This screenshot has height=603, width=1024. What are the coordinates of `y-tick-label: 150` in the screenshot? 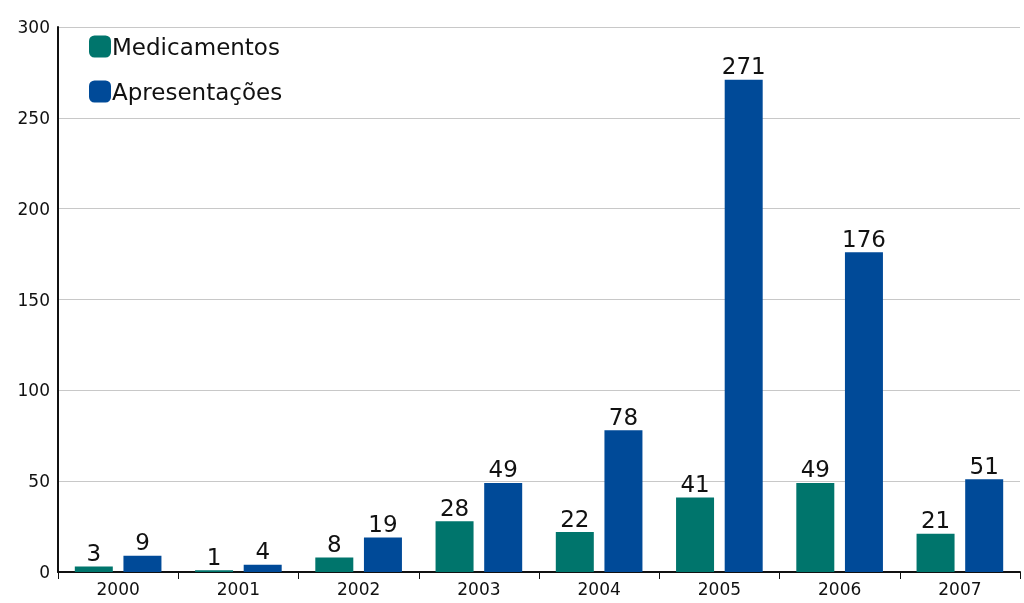 It's located at (33, 299).